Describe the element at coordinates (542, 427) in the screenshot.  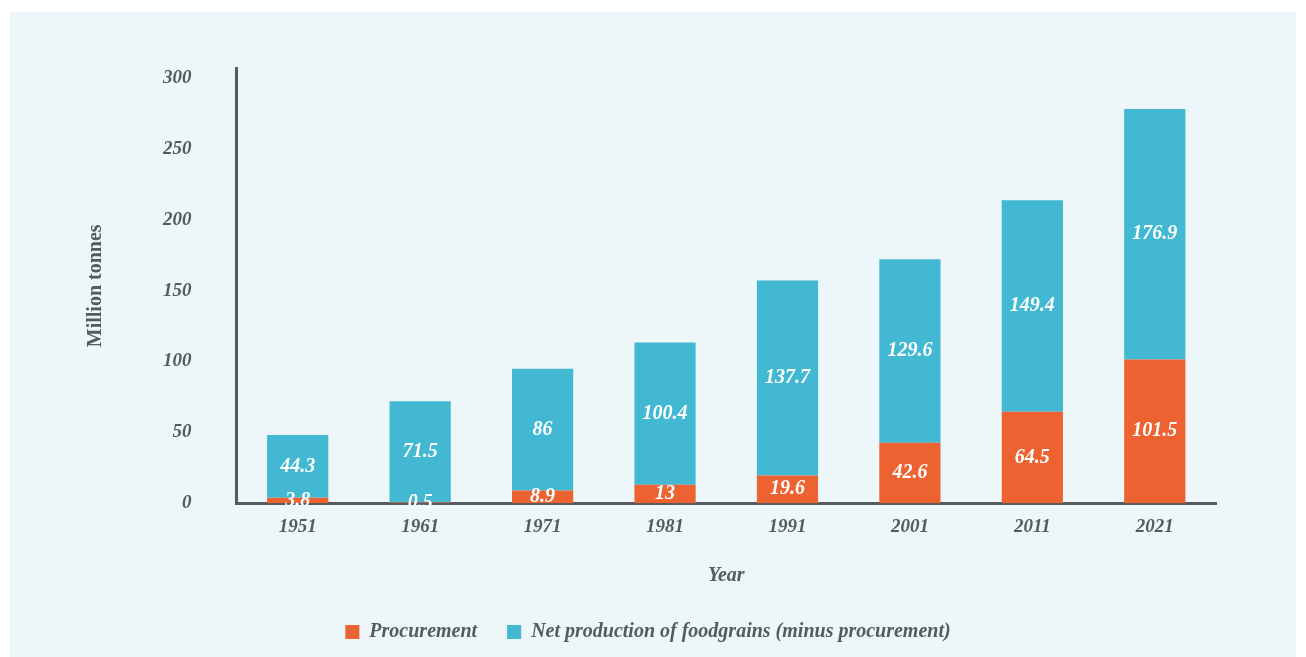
I see `data-label: 86` at that location.